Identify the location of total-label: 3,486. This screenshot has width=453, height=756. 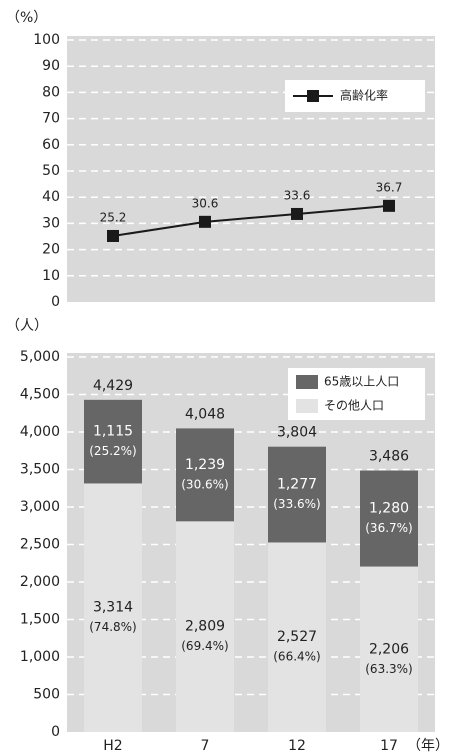
(389, 457).